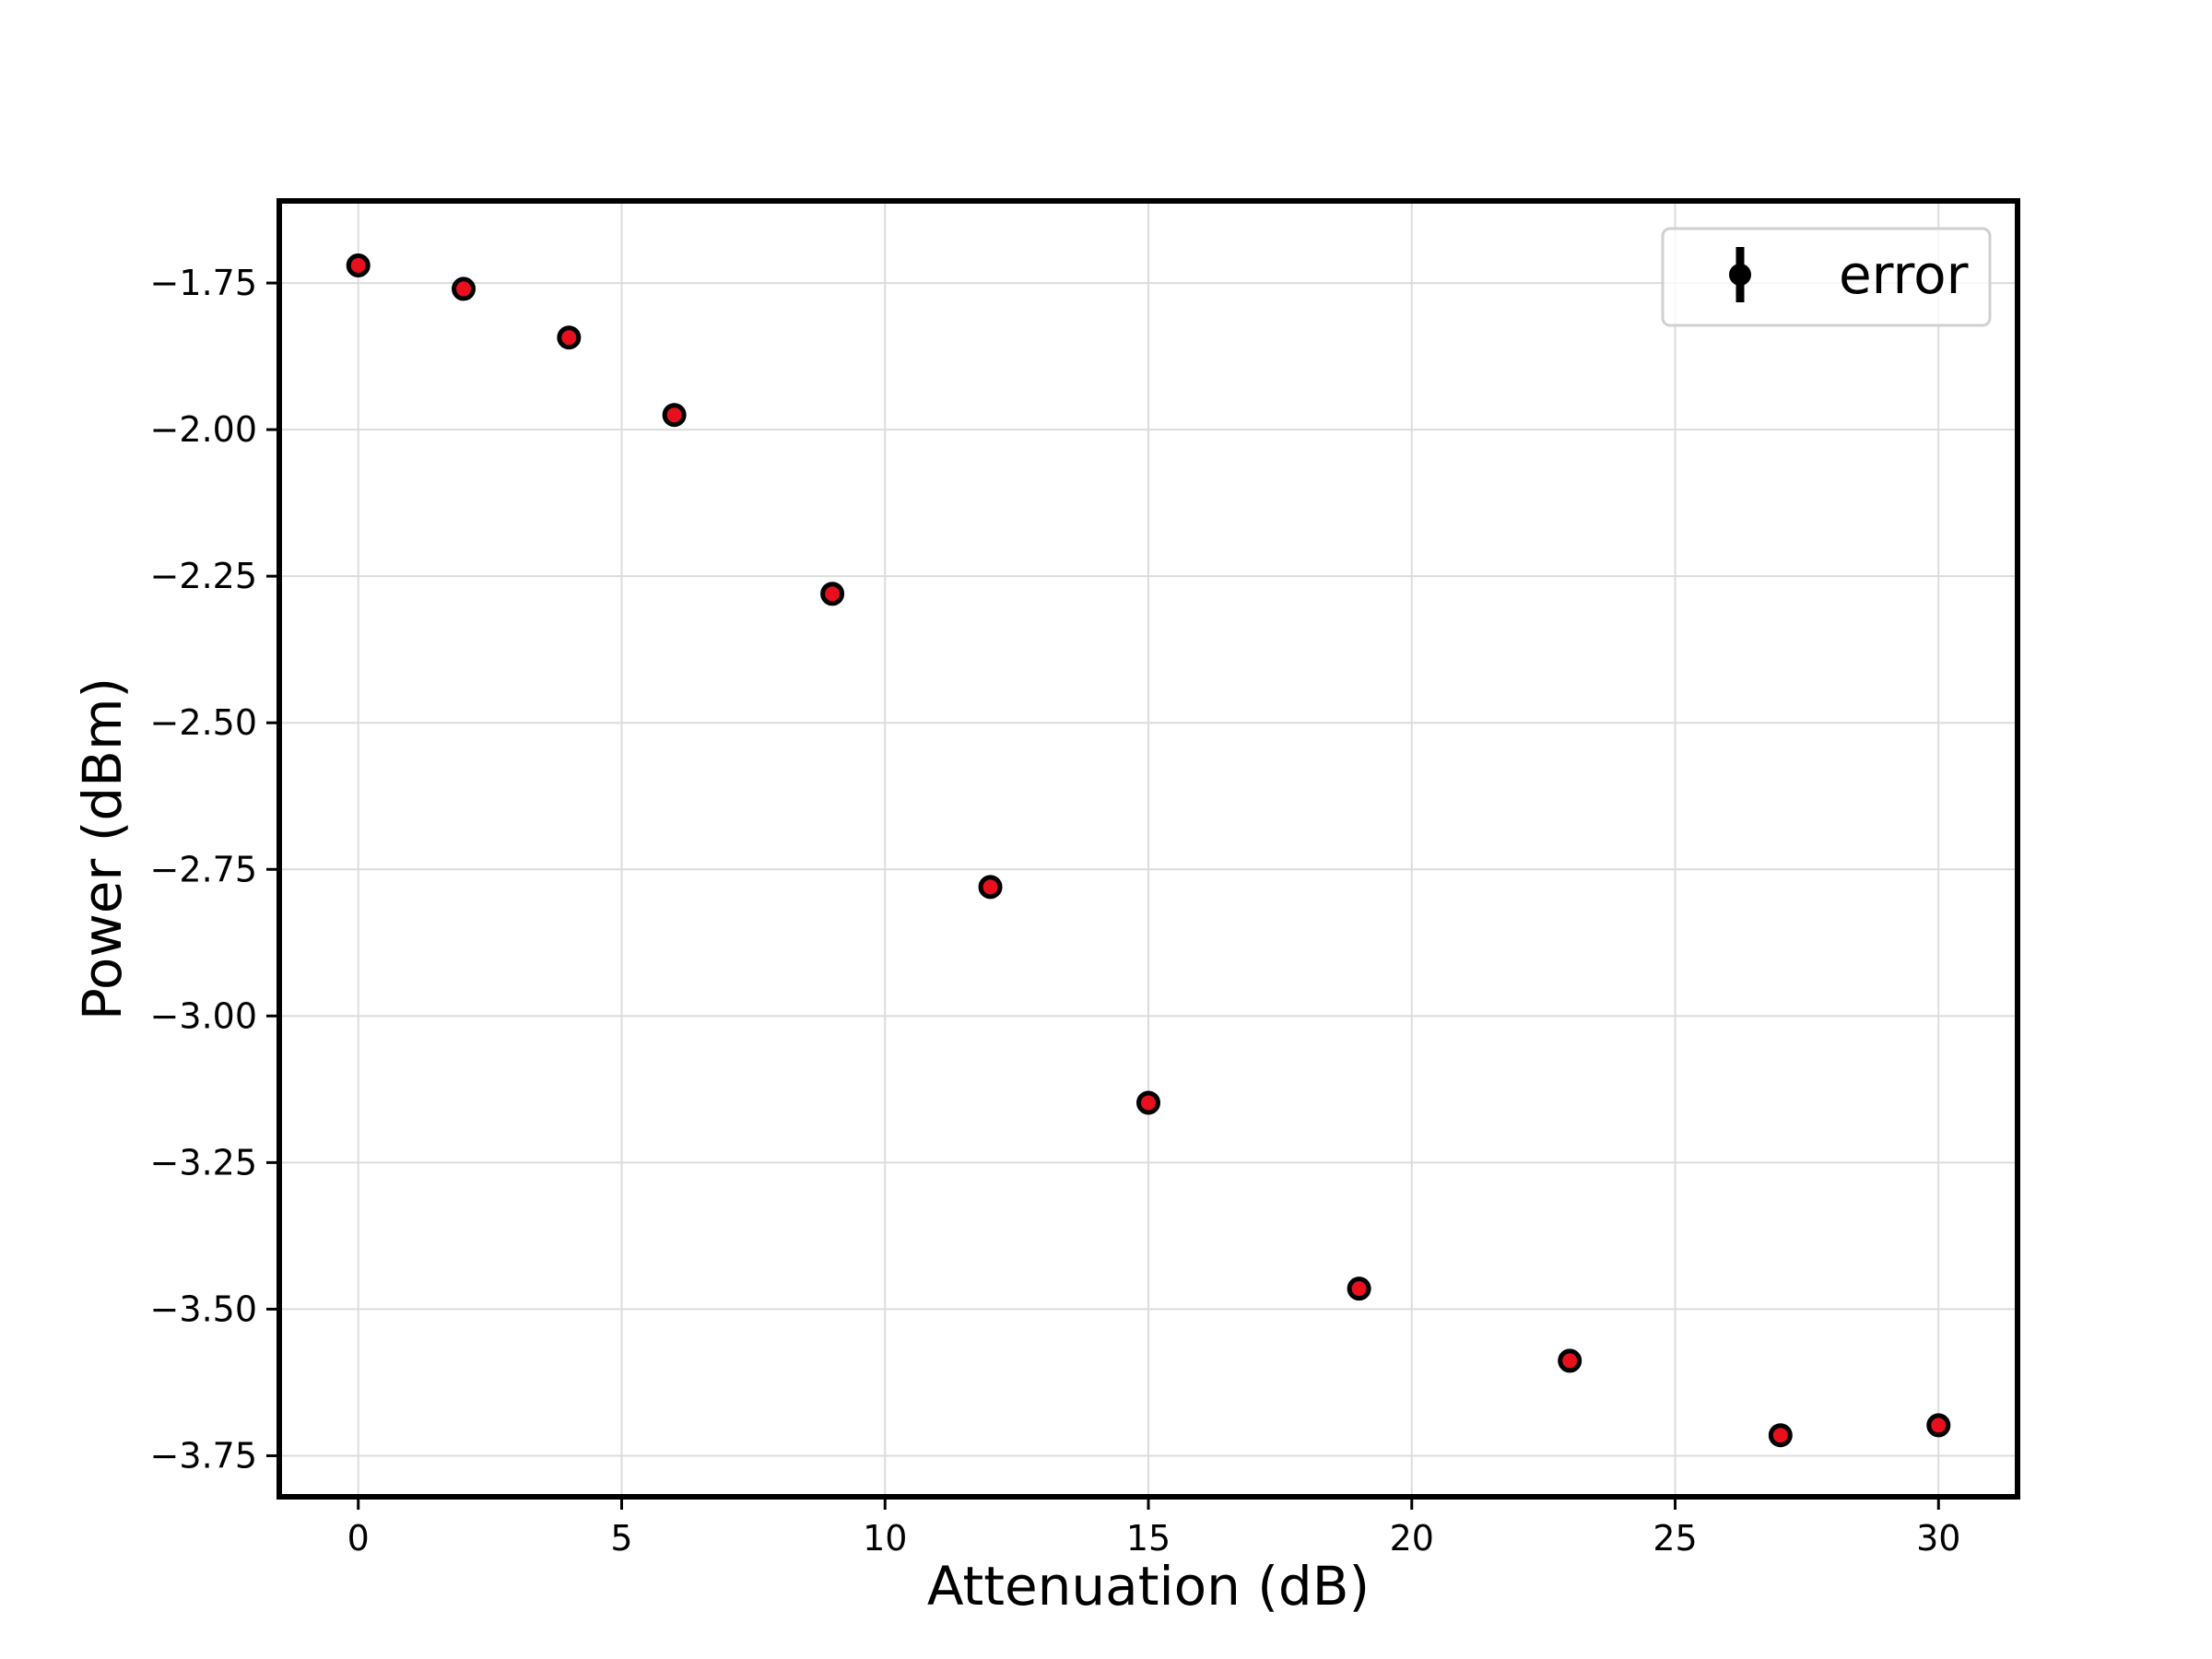 Image resolution: width=2212 pixels, height=1659 pixels. I want to click on legend-point-marker, so click(1740, 275).